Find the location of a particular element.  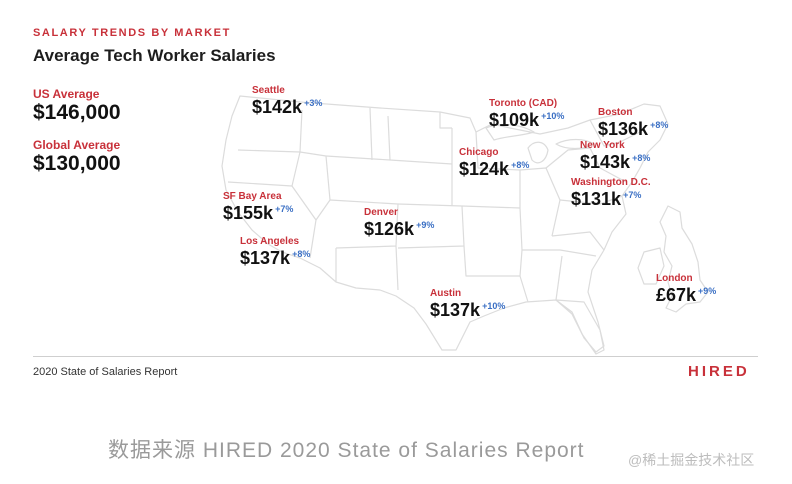

source-caption: 数据来源 HIRED 2020 State of Salaries Report is located at coordinates (346, 450).